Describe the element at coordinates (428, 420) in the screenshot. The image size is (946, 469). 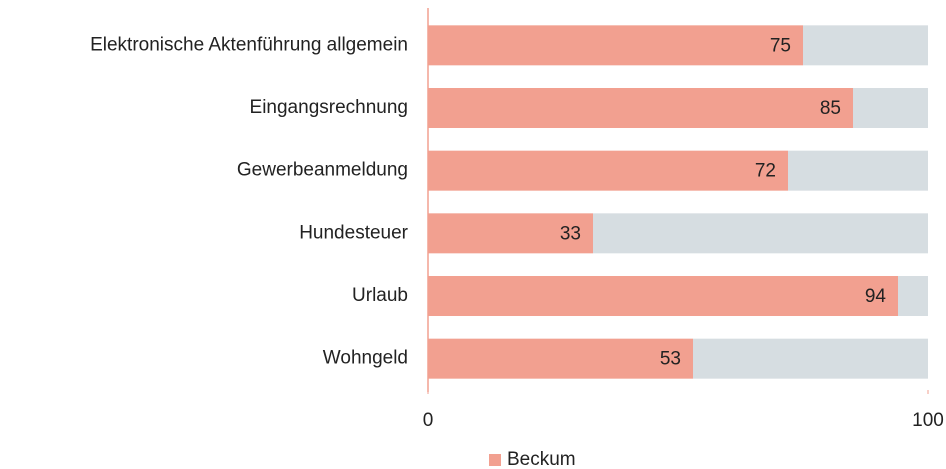
I see `x-tick-label: 0` at that location.